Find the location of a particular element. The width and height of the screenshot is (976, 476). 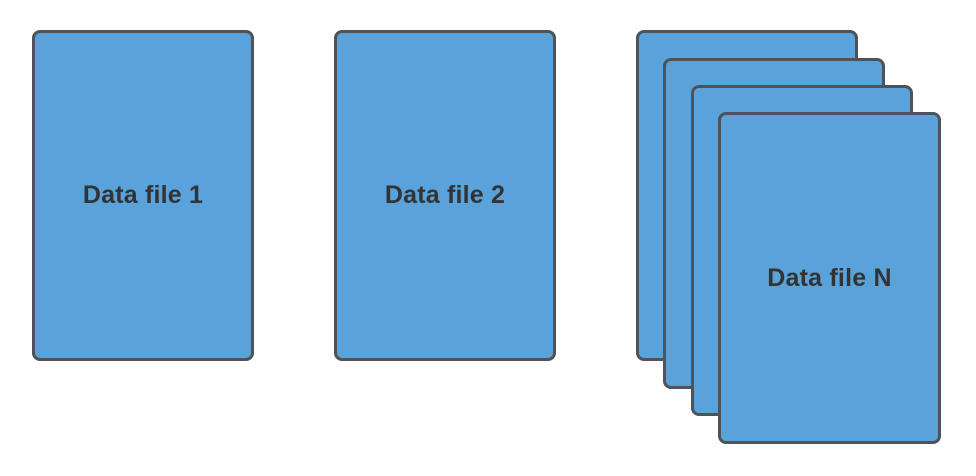

data-file-1-label: Data file 1 is located at coordinates (143, 195).